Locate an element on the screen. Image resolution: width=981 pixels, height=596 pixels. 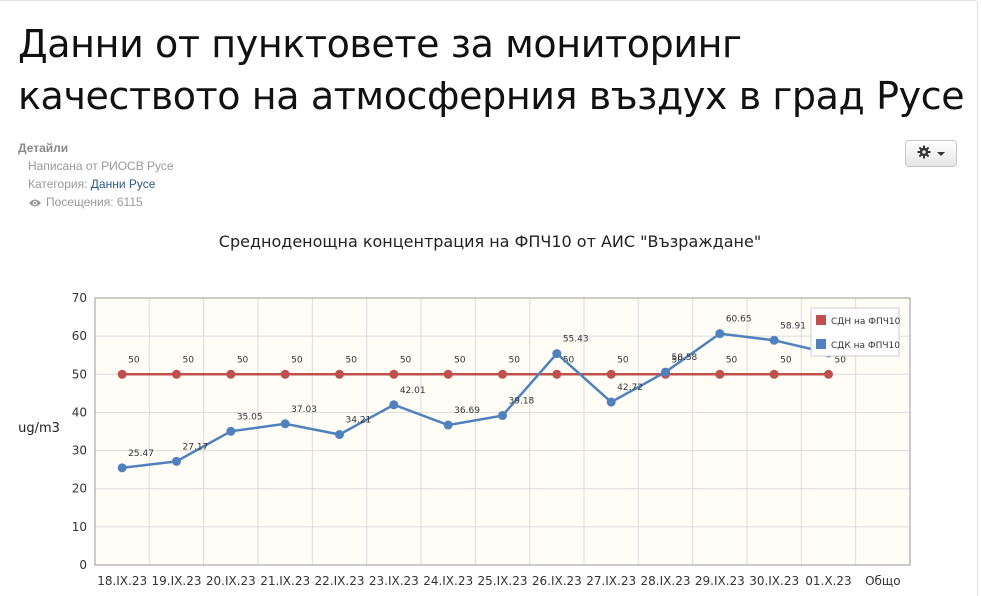
article-tools-button is located at coordinates (931, 153).